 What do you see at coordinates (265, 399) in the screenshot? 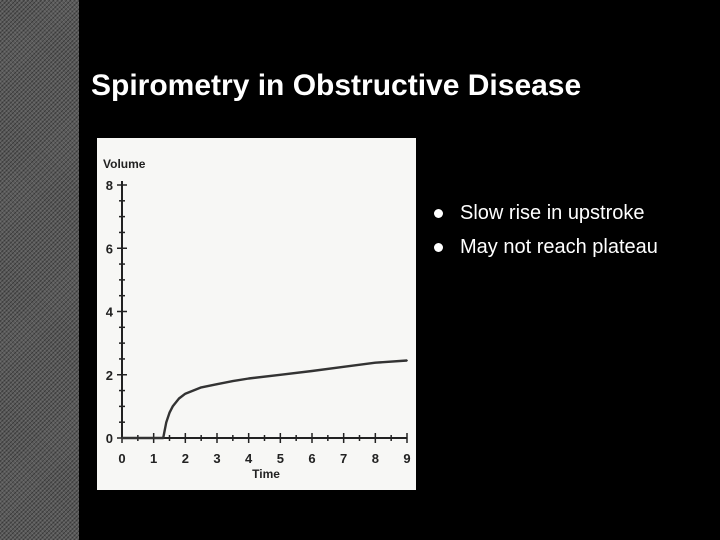
I see `series-line` at bounding box center [265, 399].